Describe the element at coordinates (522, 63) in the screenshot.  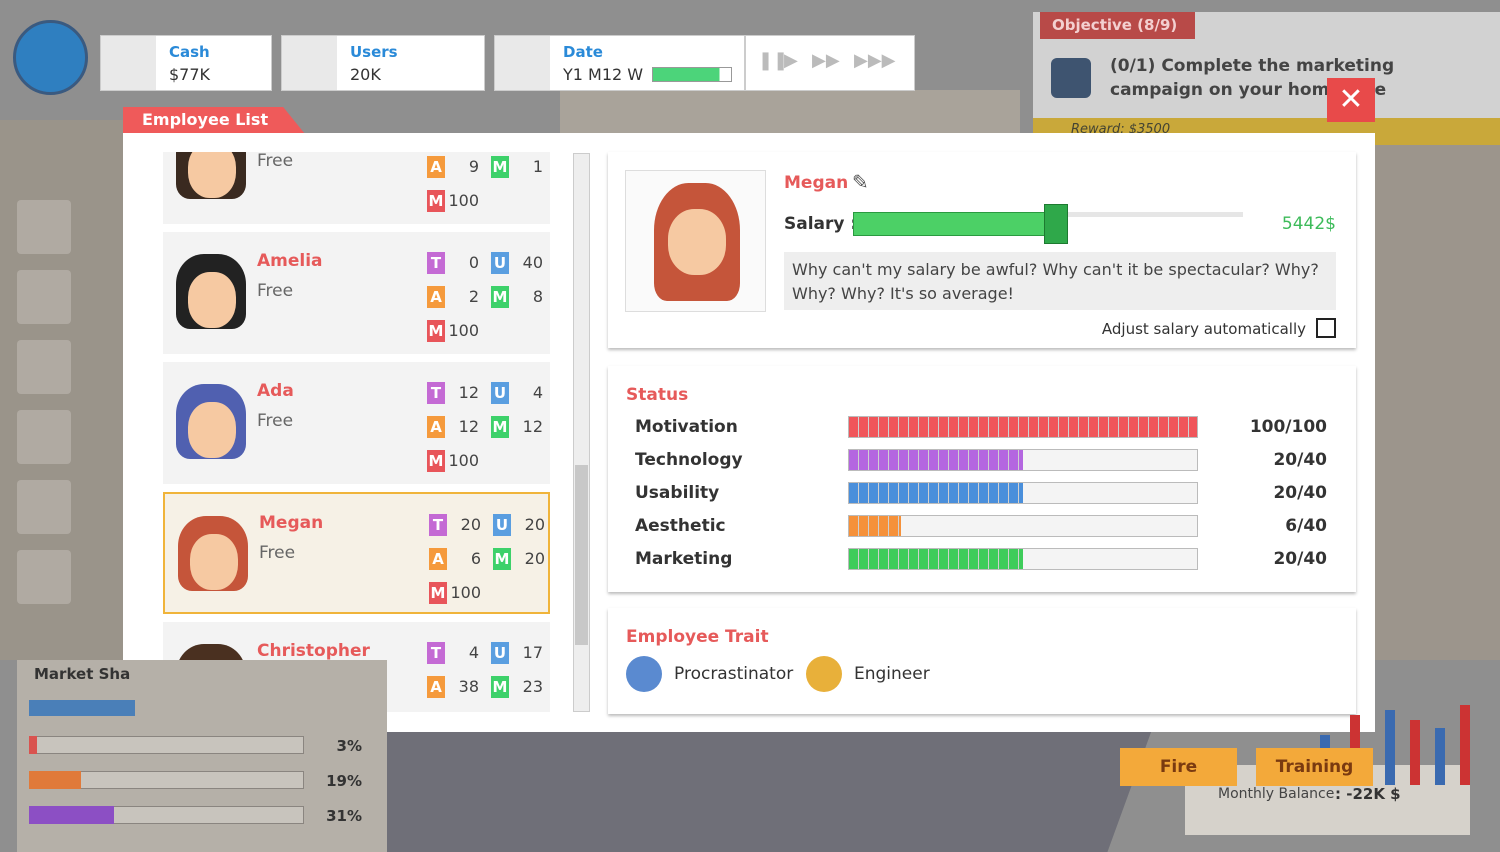
I see `stat-icon` at that location.